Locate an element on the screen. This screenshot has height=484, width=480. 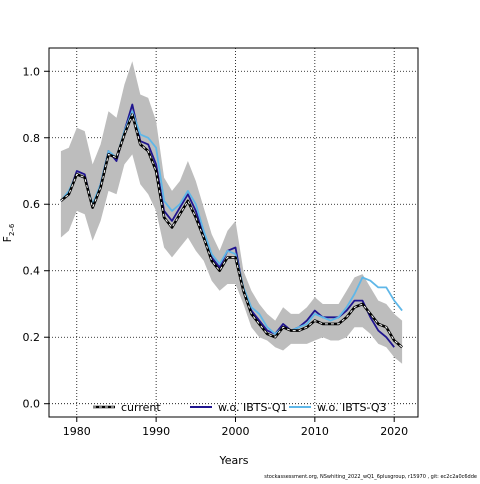
legend-label: w.o. IBTS-Q1 is located at coordinates (253, 407).